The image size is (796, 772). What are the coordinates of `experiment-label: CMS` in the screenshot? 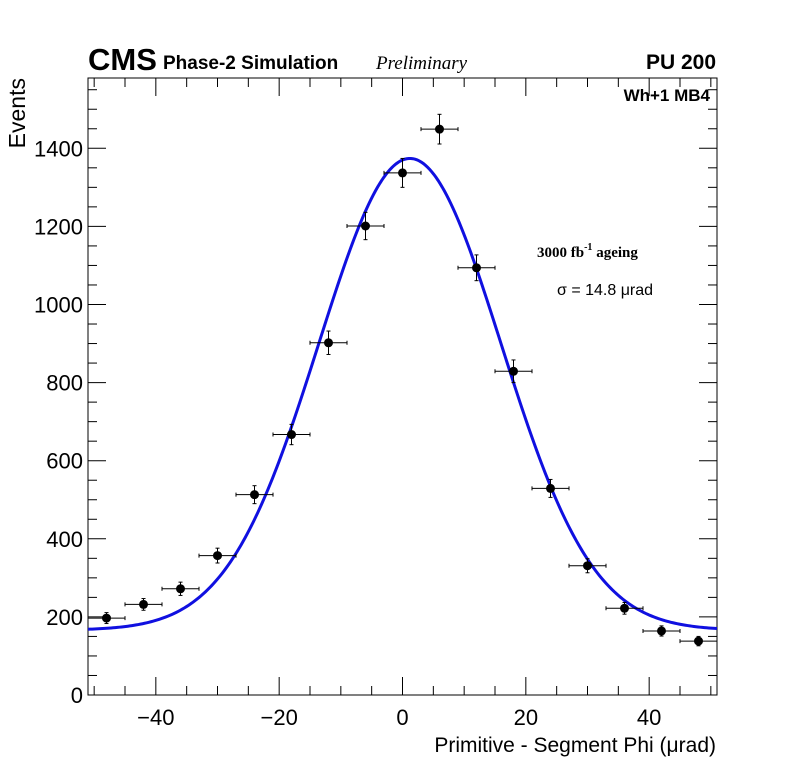 It's located at (122, 59).